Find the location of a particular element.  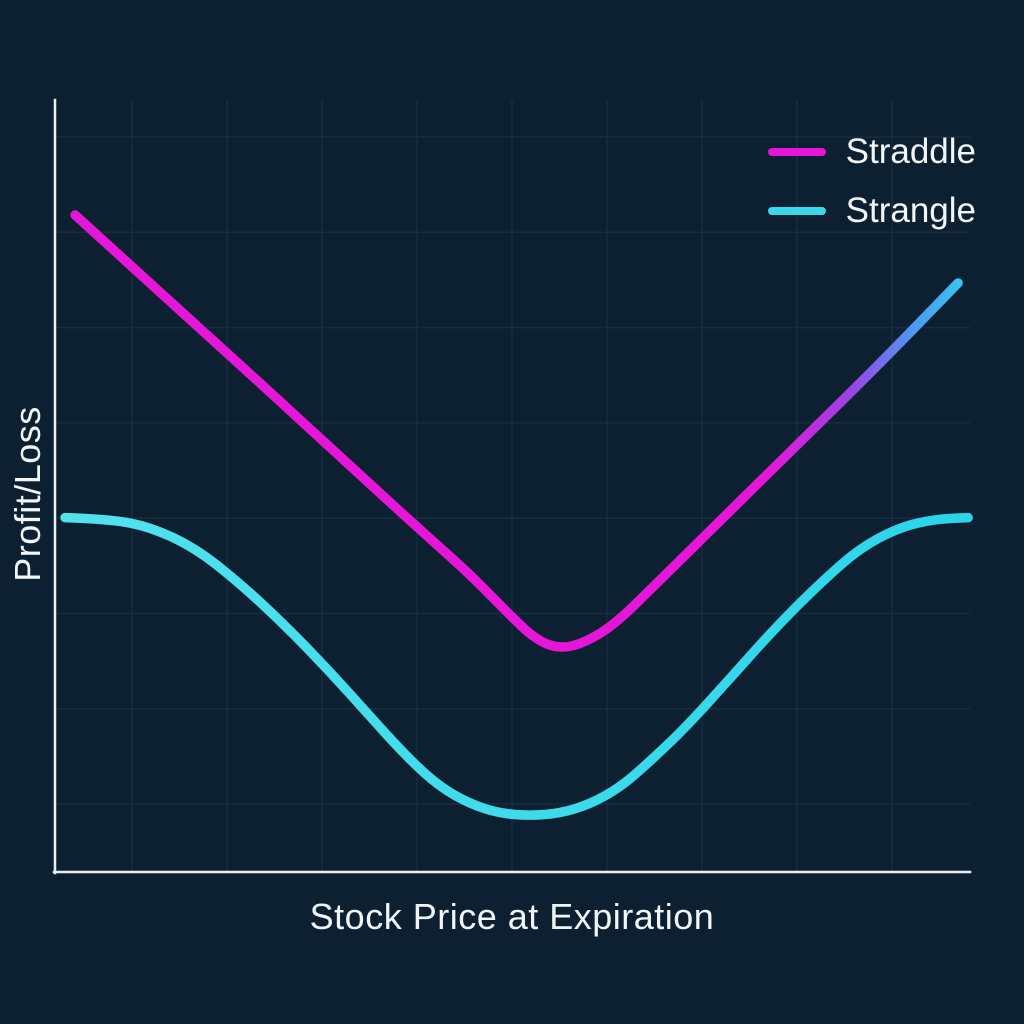

straddle-swatch-icon is located at coordinates (796, 151).